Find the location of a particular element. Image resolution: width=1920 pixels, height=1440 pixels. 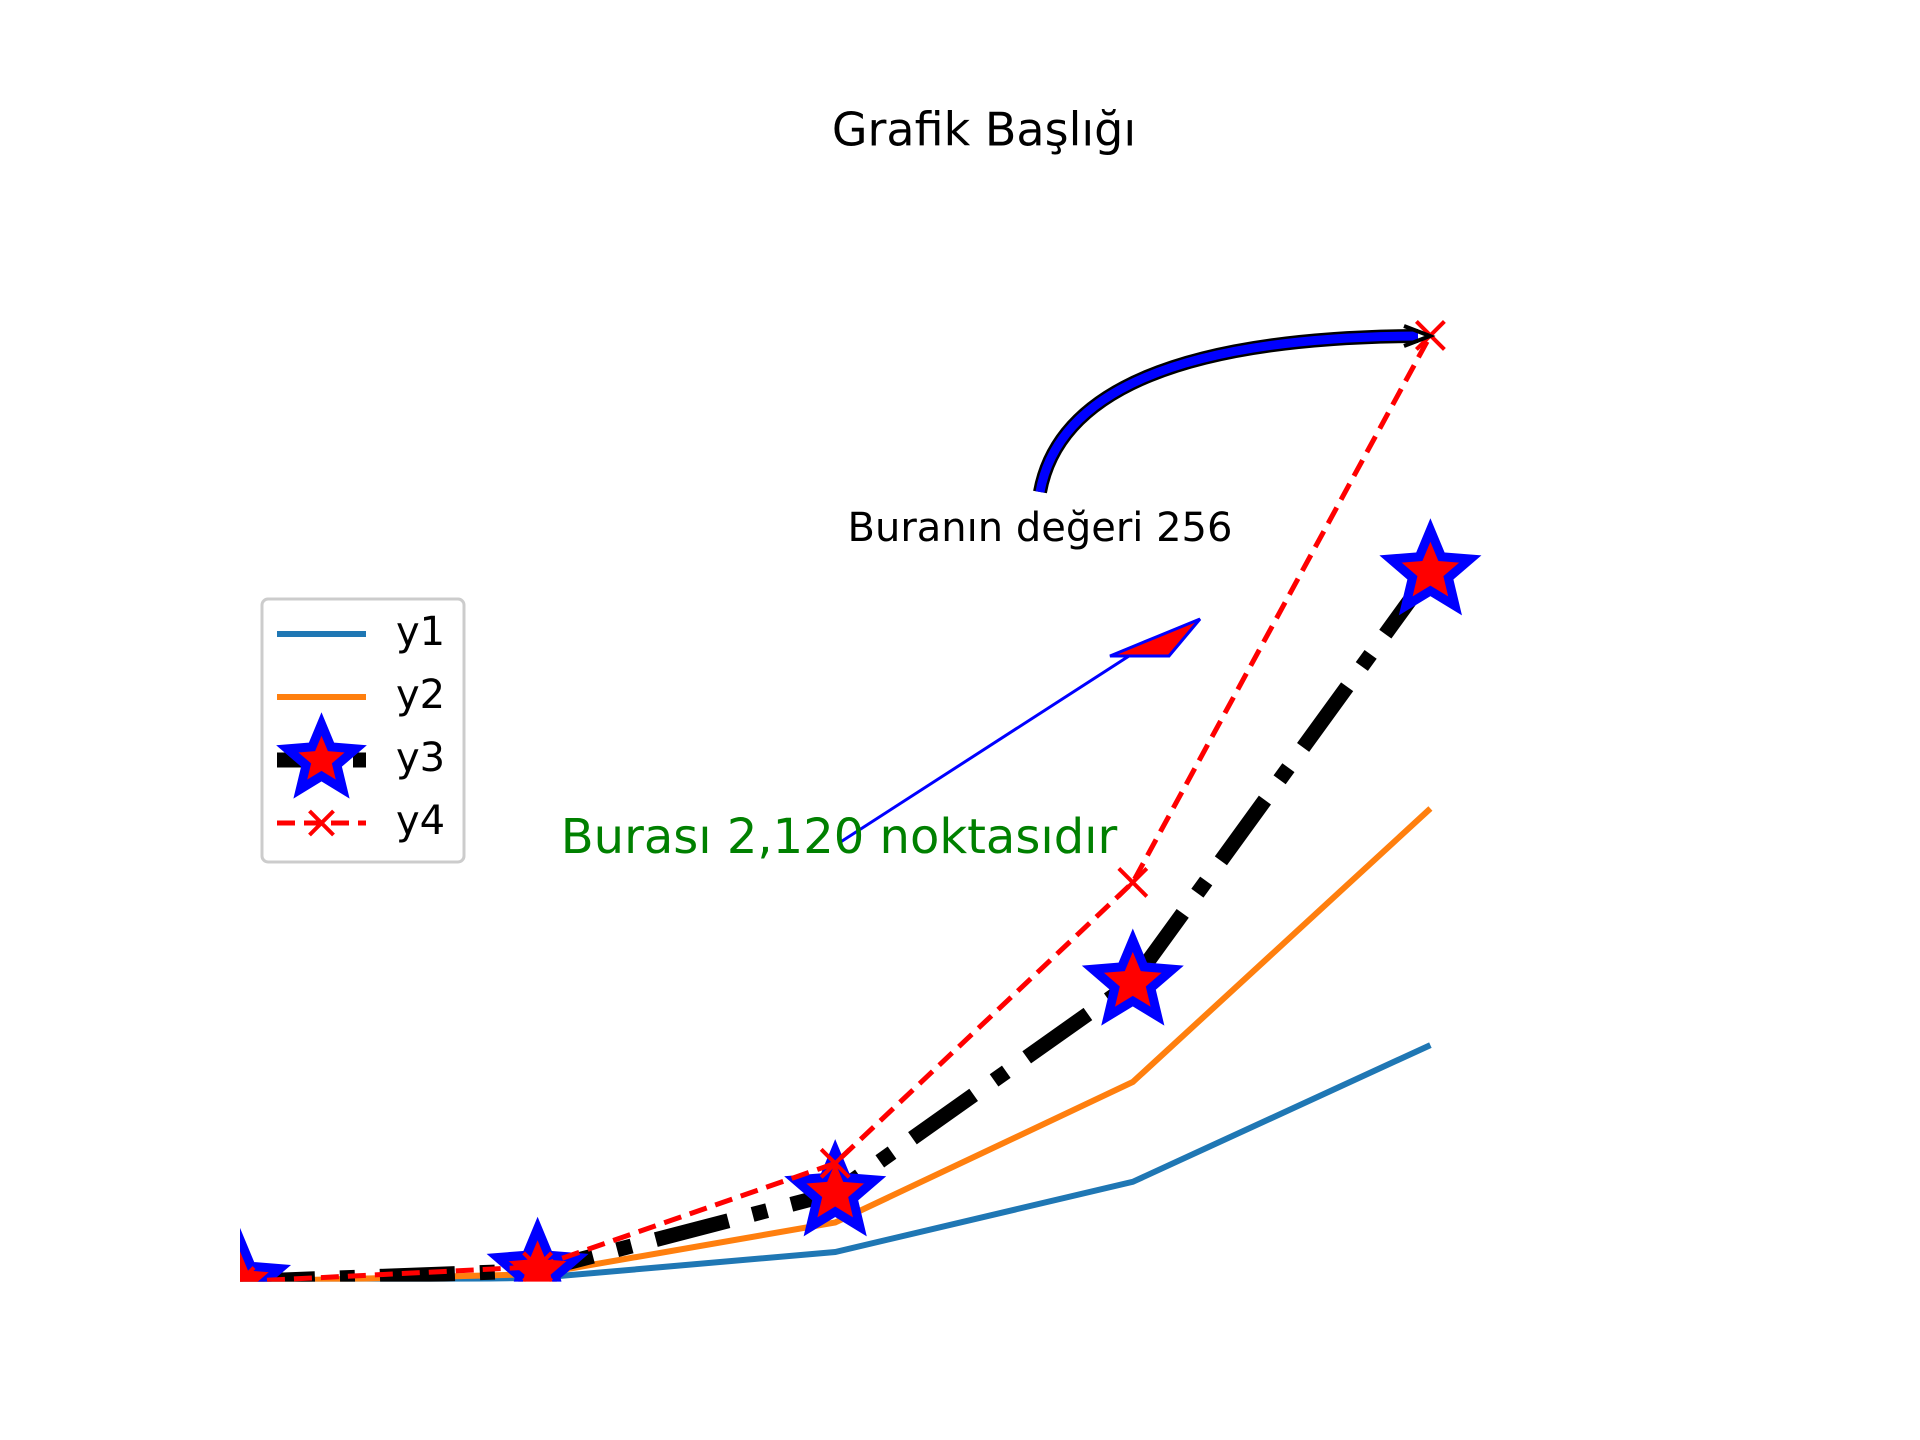

legend-label: y1 is located at coordinates (420, 632).